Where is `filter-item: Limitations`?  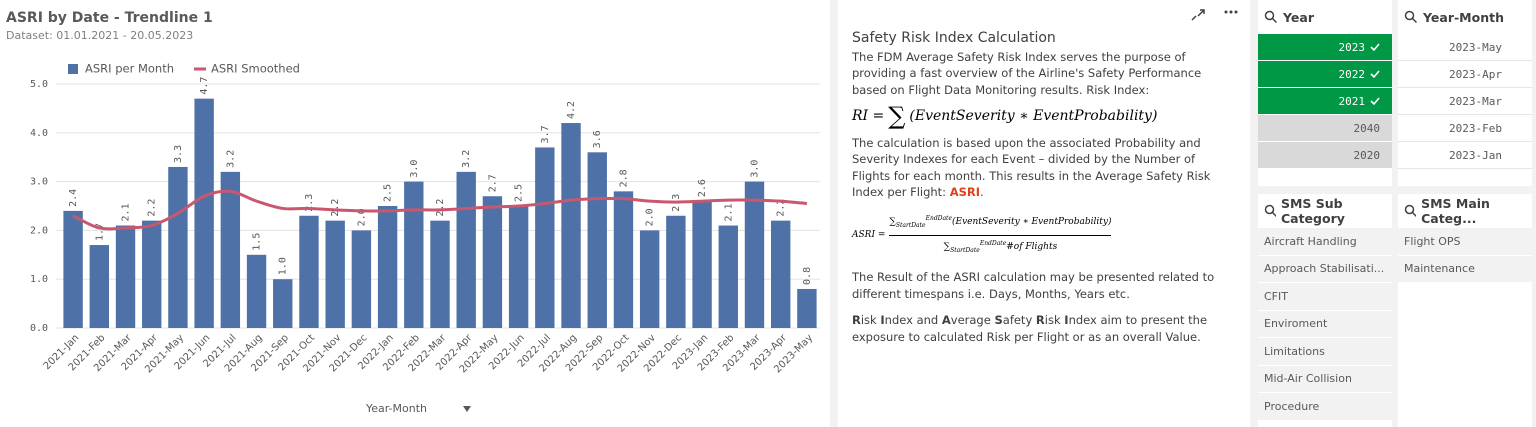 filter-item: Limitations is located at coordinates (1325, 352).